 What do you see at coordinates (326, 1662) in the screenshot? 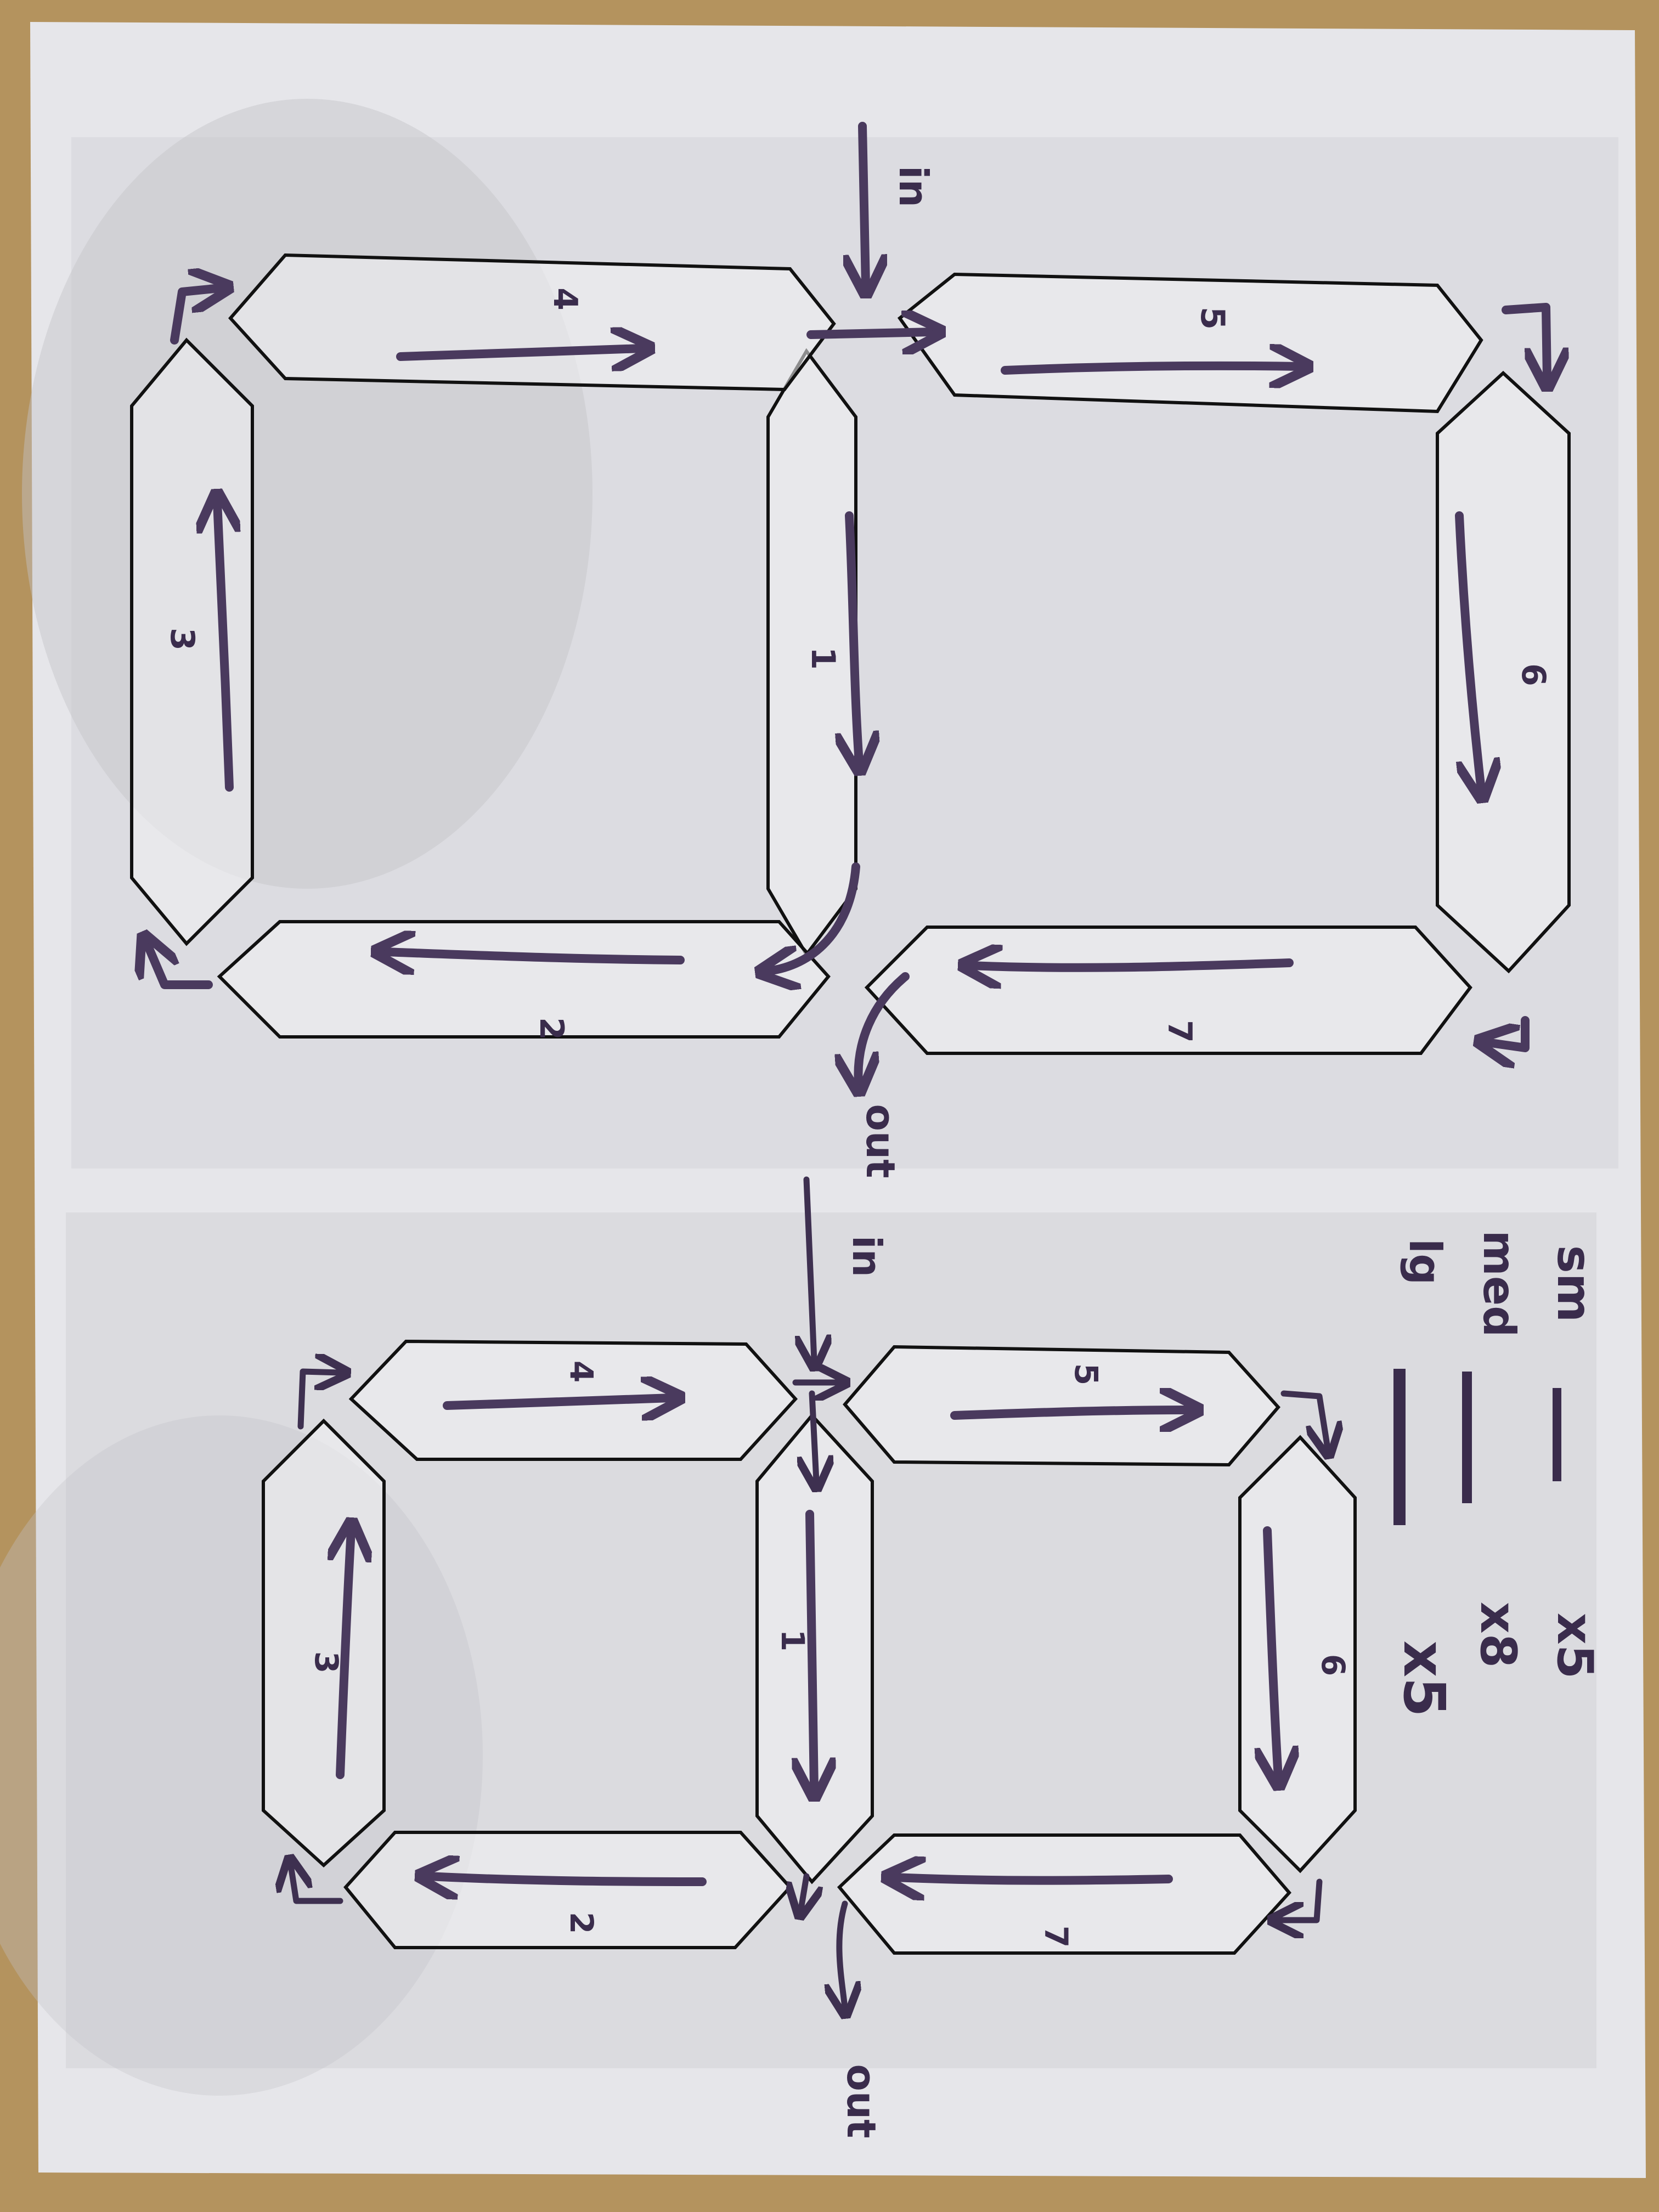
I see `segment-3-label-bottom: 3` at bounding box center [326, 1662].